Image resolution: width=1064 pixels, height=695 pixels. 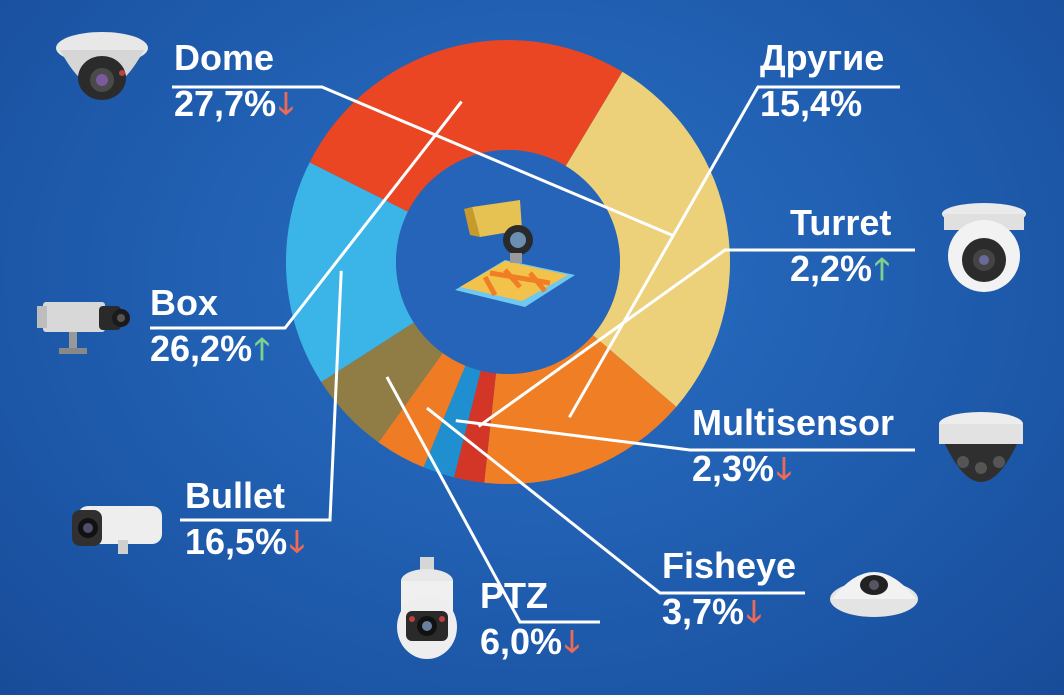 What do you see at coordinates (822, 57) in the screenshot?
I see `other-name: Другие` at bounding box center [822, 57].